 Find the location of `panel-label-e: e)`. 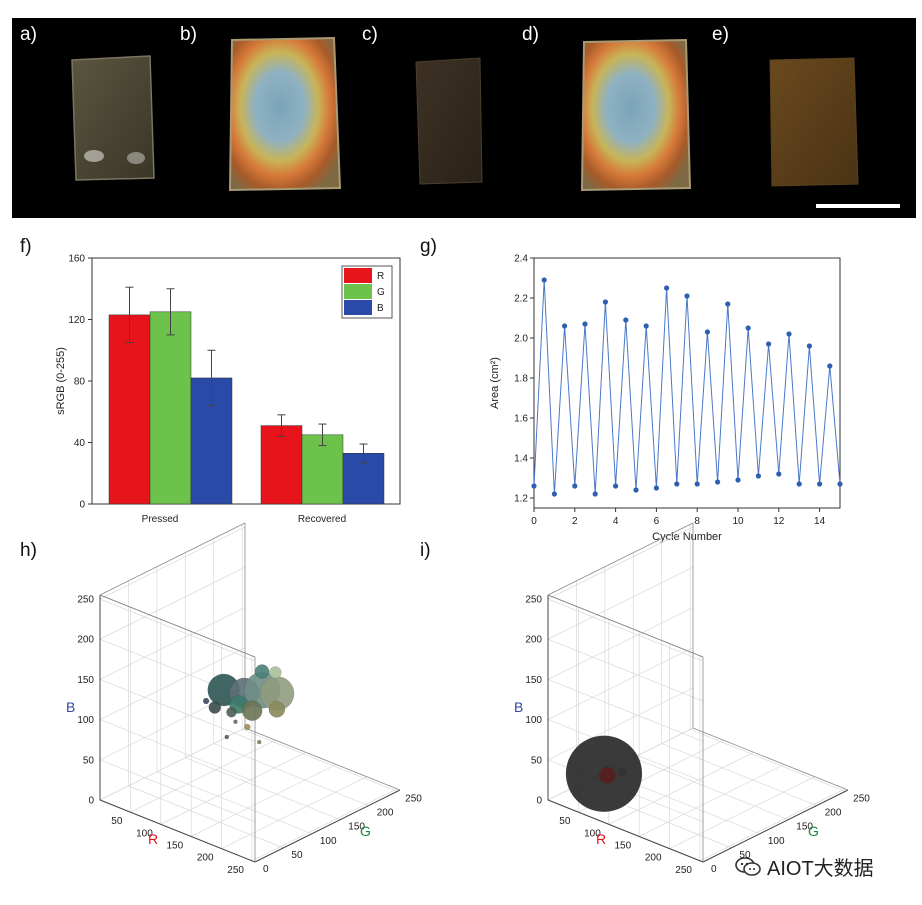

panel-label-e: e) is located at coordinates (720, 34).